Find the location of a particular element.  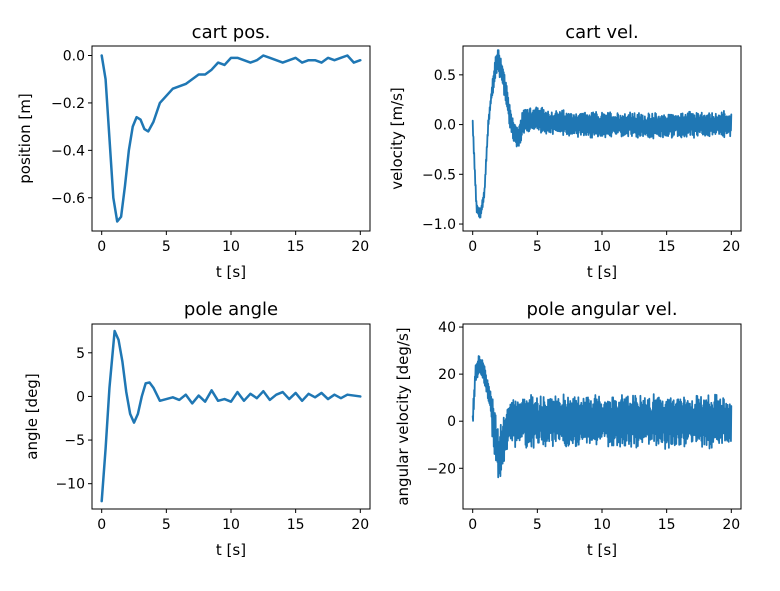

y-tick-label: −10 is located at coordinates (70, 485).